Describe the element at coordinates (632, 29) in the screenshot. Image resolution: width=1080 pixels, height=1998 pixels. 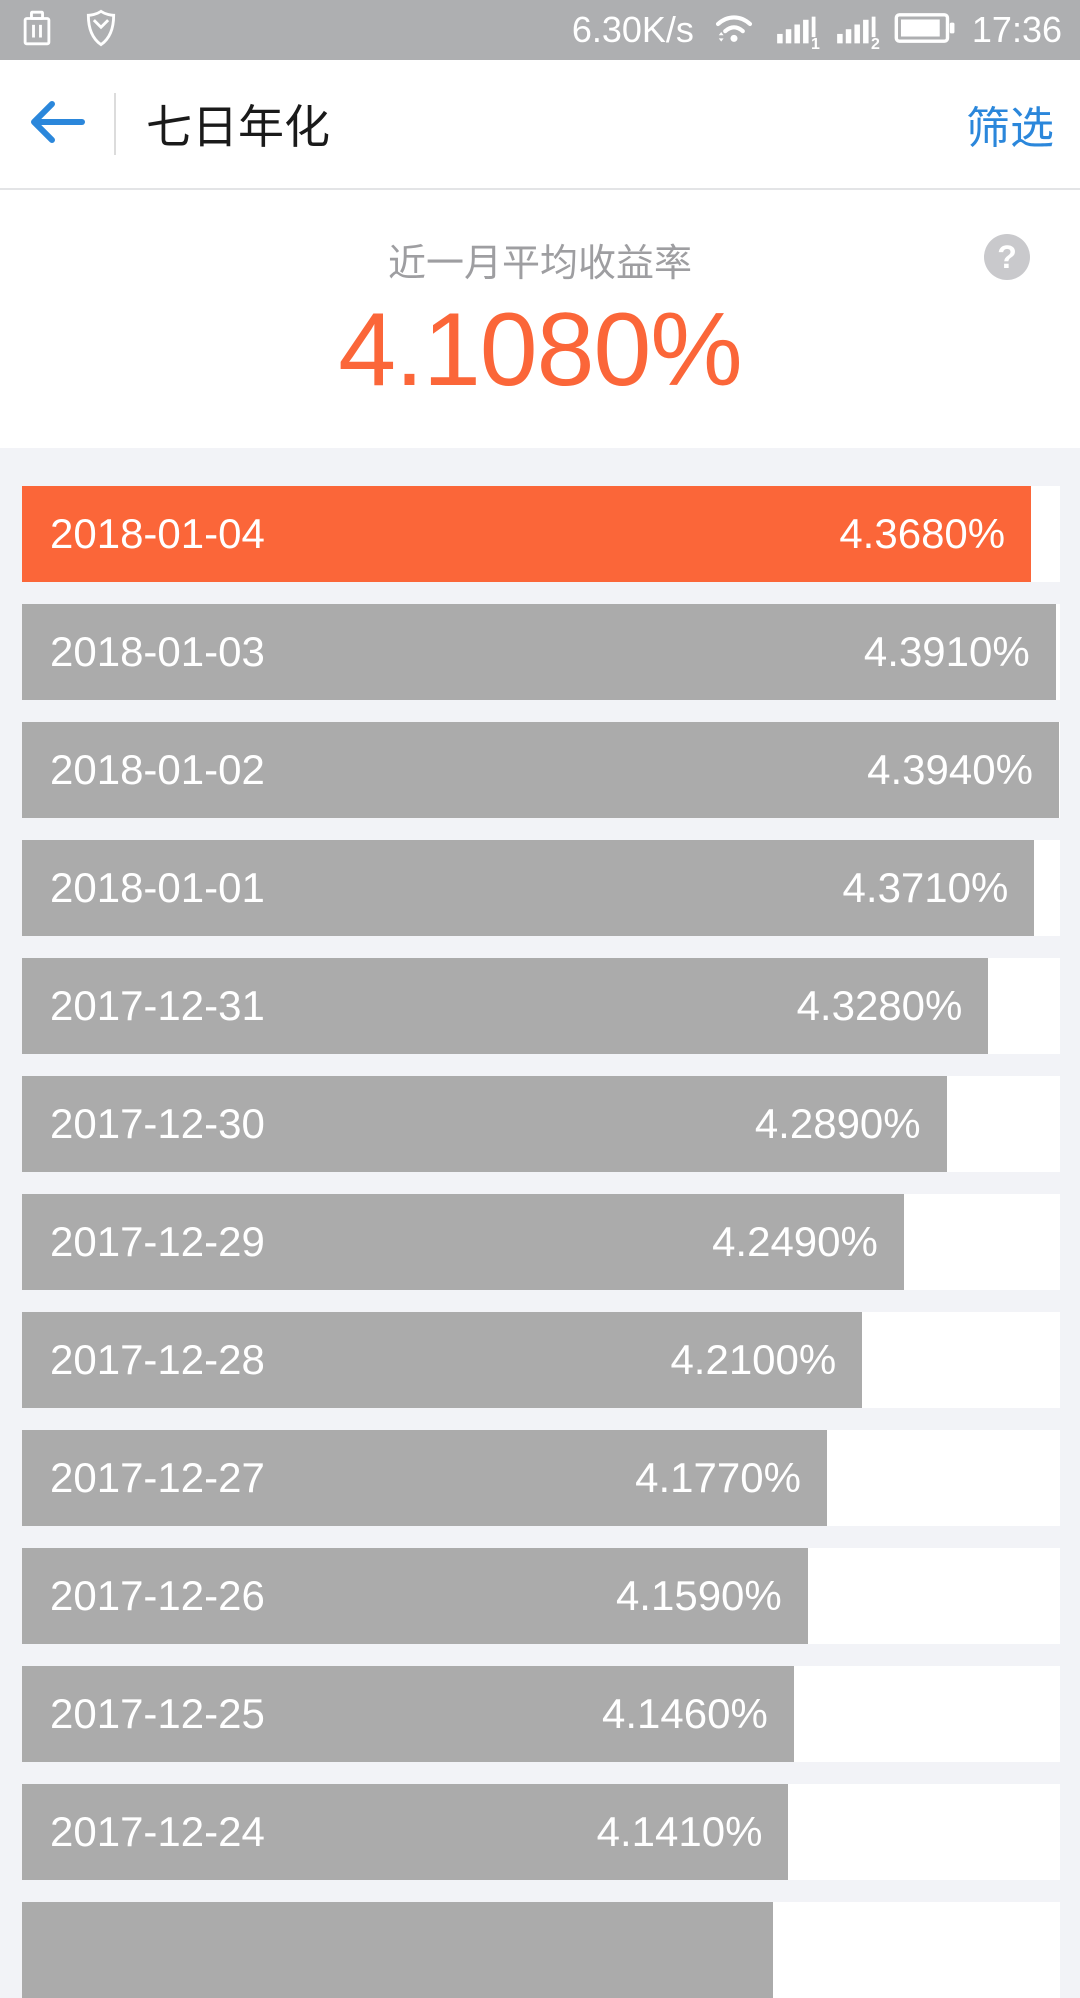
I see `network-speed-label: 6.30K/s` at that location.